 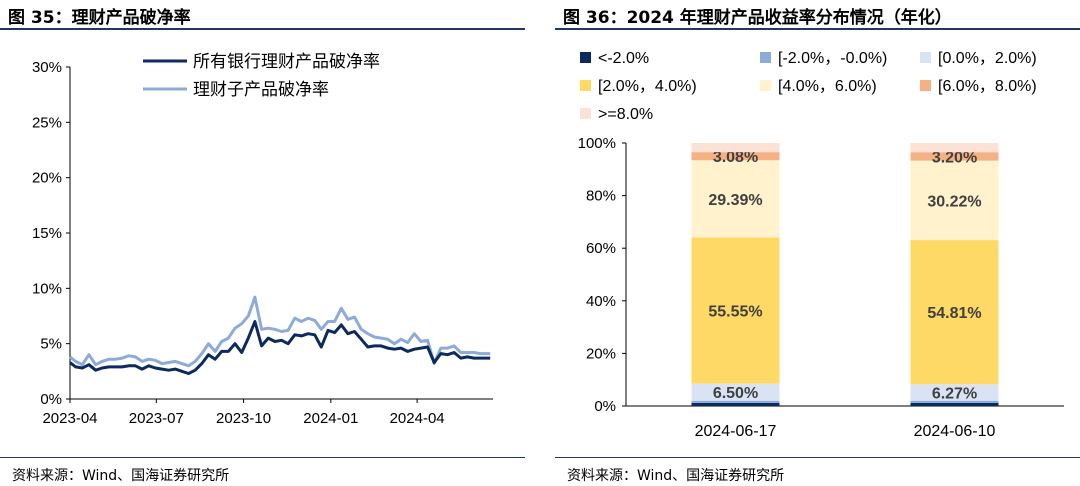 I want to click on data-label: 55.55%, so click(x=735, y=312).